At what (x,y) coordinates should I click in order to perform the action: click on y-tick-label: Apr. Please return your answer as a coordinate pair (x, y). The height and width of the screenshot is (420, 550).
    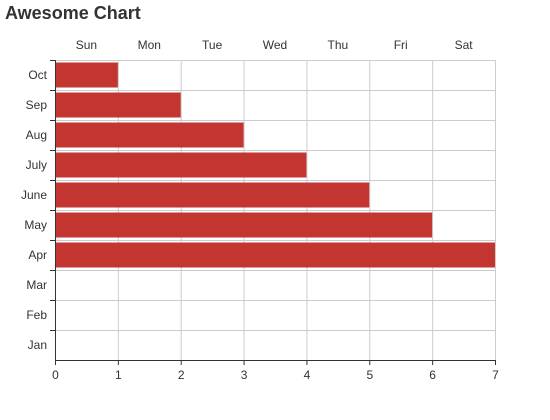
    Looking at the image, I should click on (37, 255).